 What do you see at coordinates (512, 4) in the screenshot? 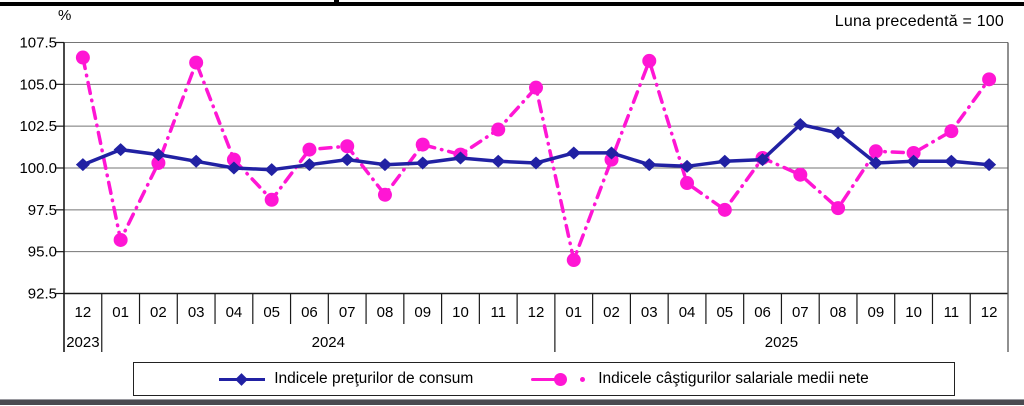
I see `cropped-title-rule` at bounding box center [512, 4].